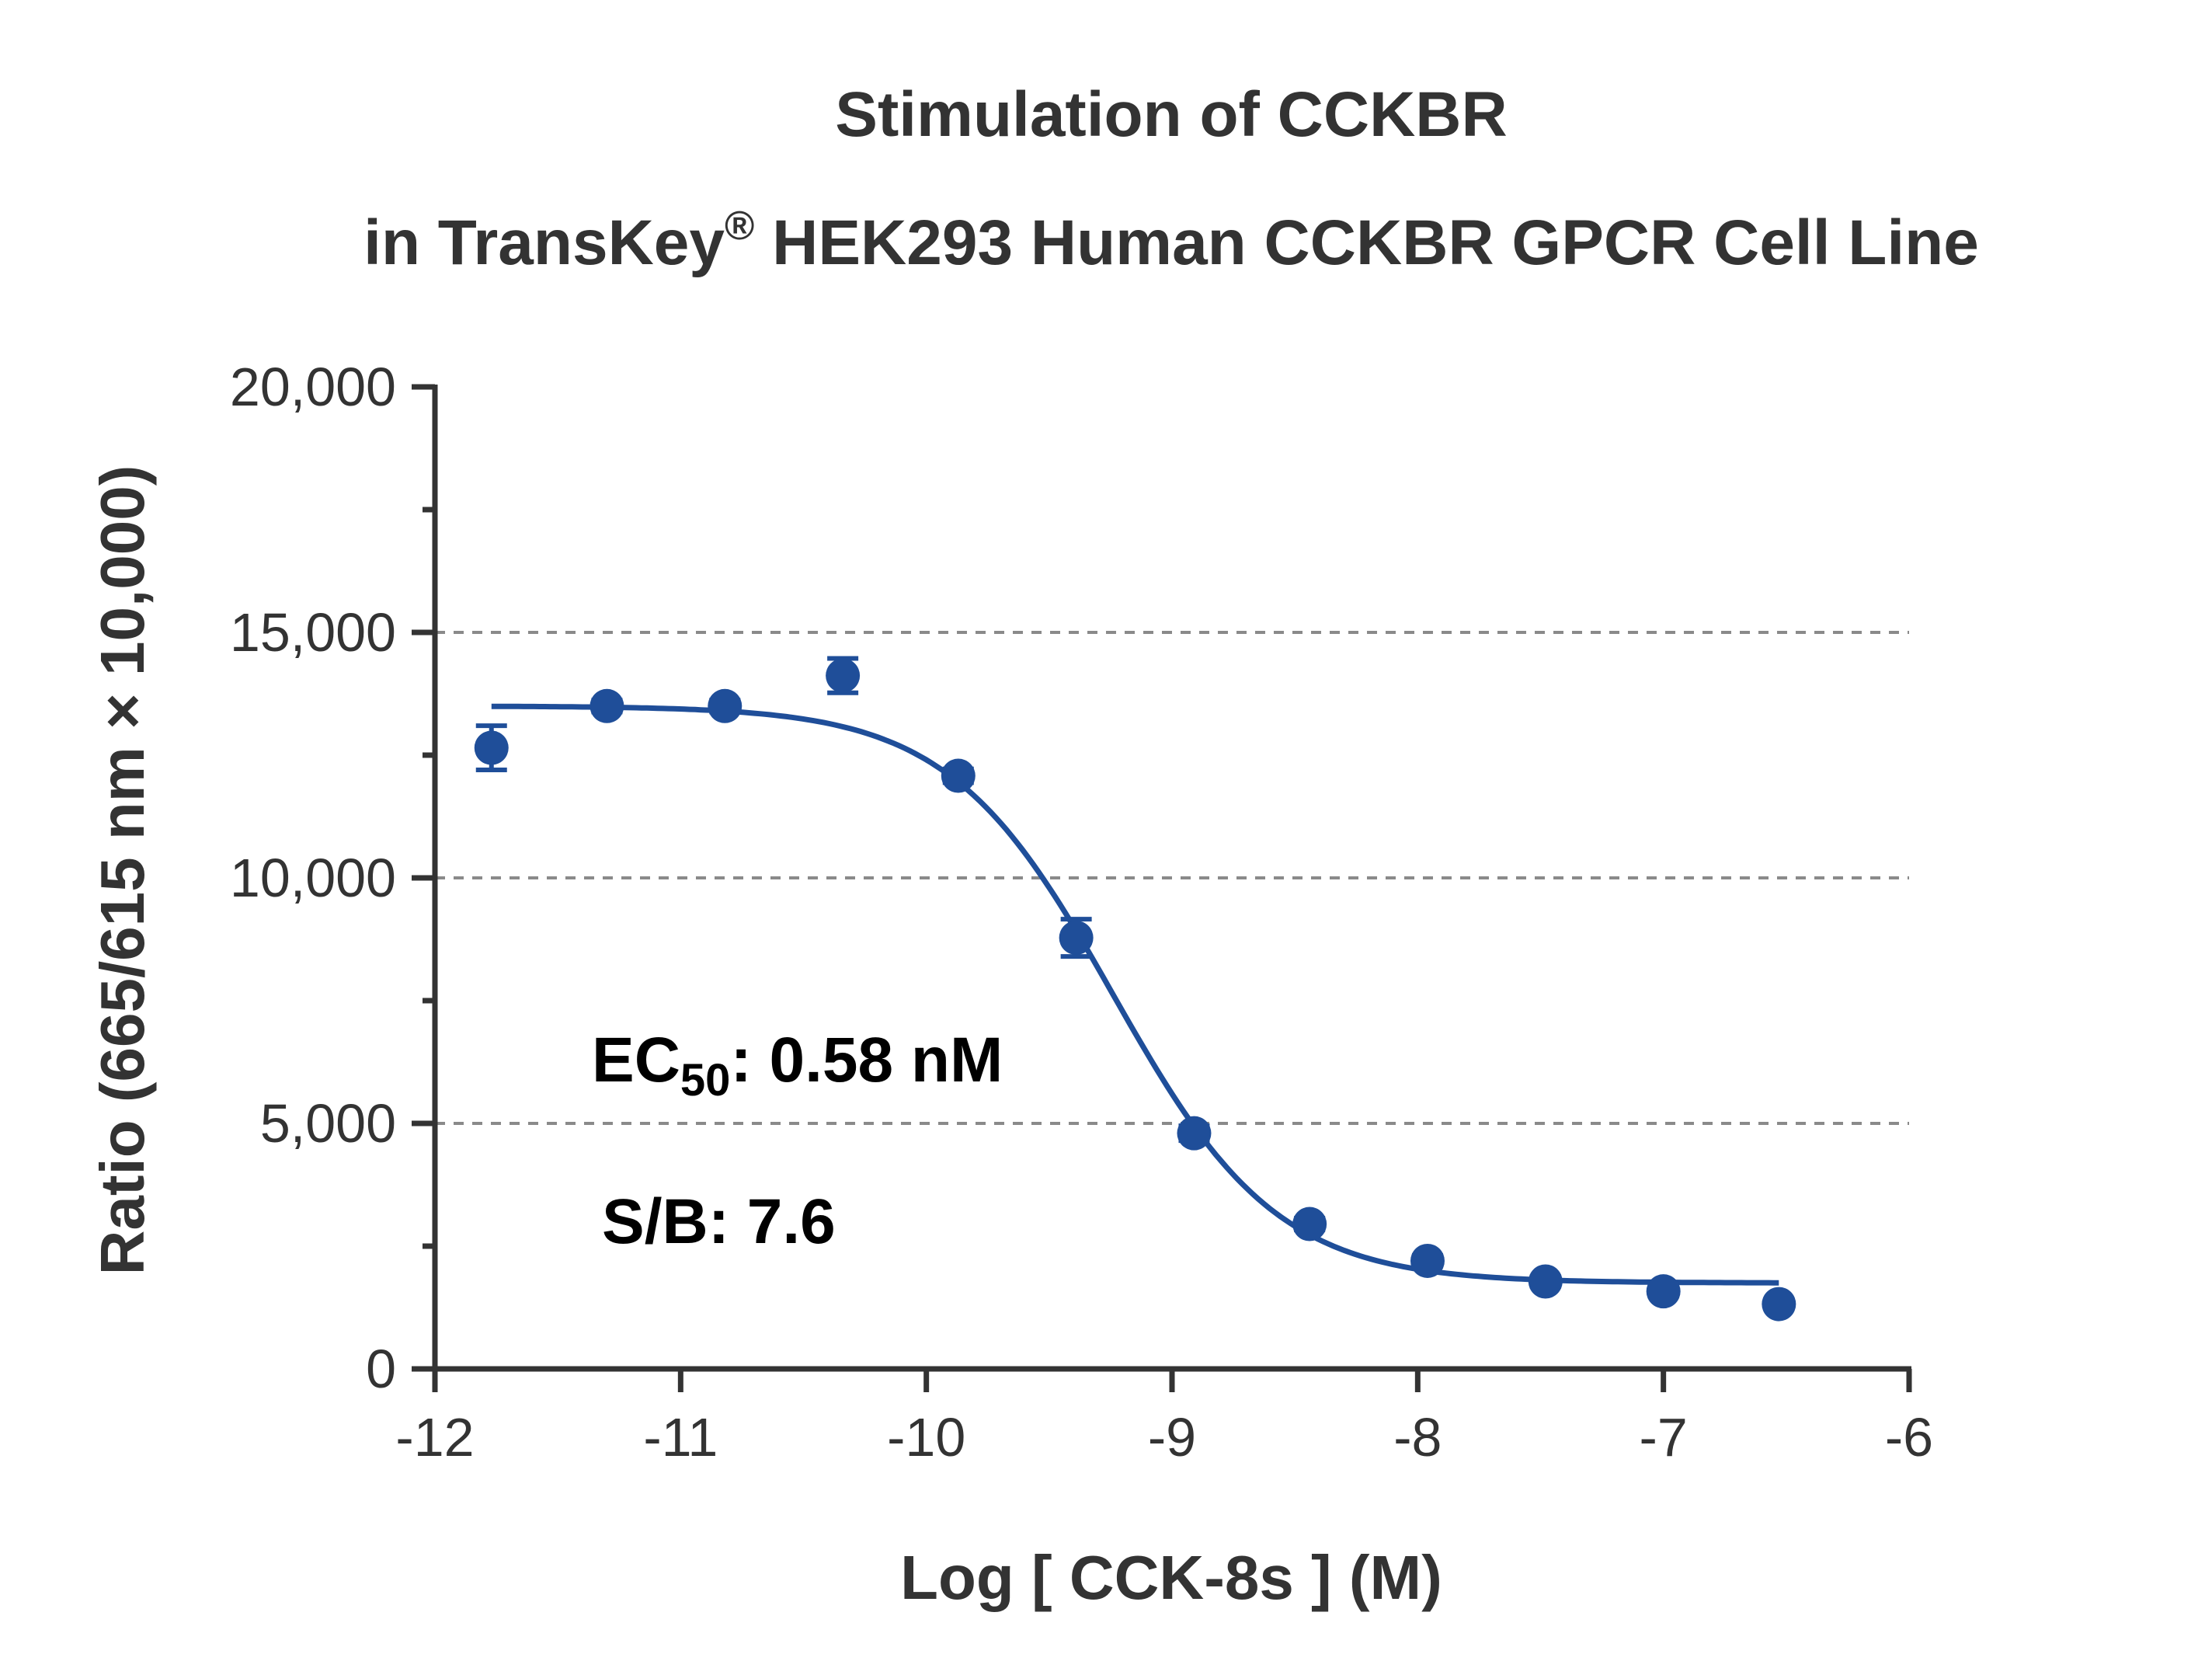  Describe the element at coordinates (1909, 1437) in the screenshot. I see `x-tick-label: -6` at that location.